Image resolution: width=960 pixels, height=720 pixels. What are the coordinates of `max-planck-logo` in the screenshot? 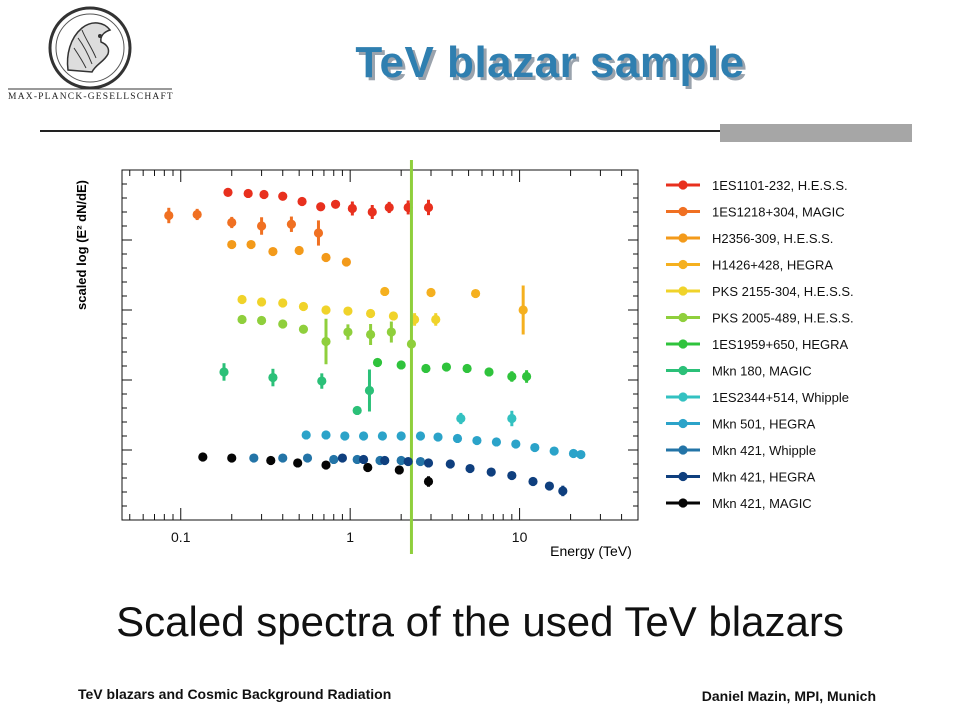 It's located at (90, 48).